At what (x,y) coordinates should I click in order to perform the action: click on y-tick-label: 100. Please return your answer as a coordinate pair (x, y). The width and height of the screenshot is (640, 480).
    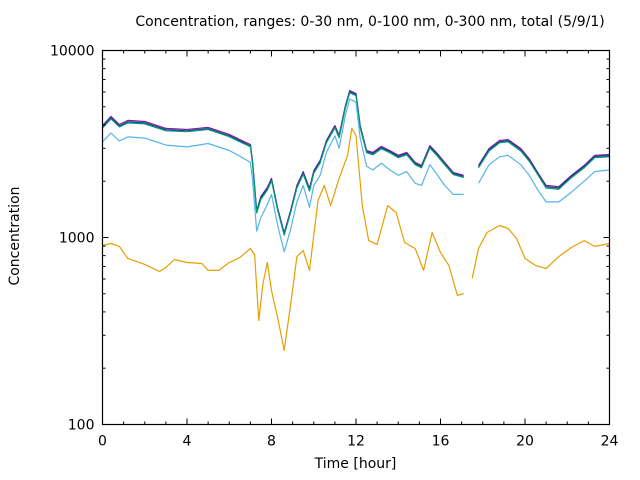
    Looking at the image, I should click on (81, 426).